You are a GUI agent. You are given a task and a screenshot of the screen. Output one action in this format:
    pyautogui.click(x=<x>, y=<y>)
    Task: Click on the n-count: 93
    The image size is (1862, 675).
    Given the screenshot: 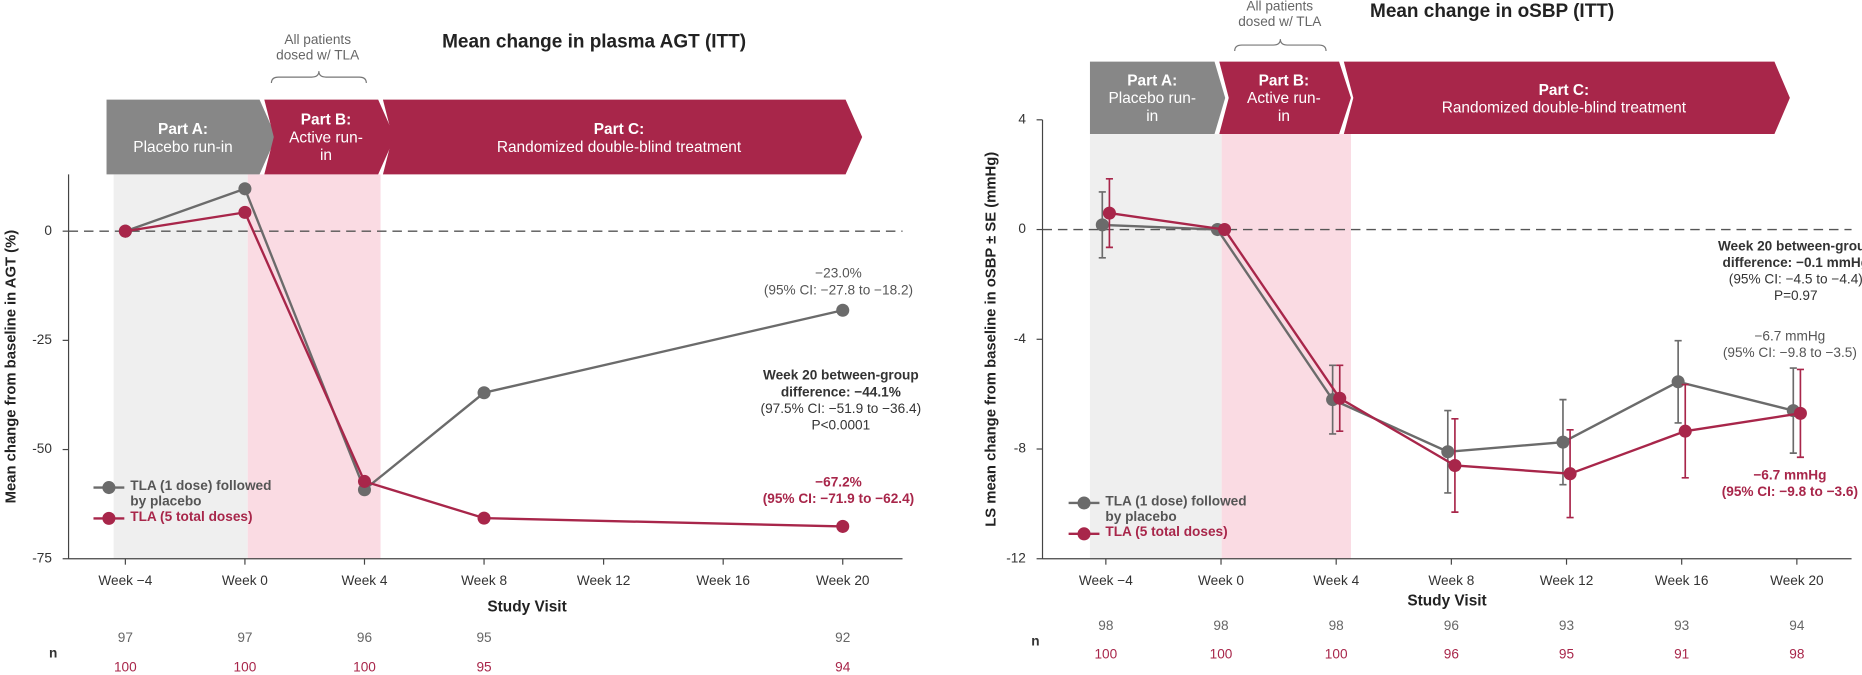 What is the action you would take?
    pyautogui.click(x=1681, y=625)
    